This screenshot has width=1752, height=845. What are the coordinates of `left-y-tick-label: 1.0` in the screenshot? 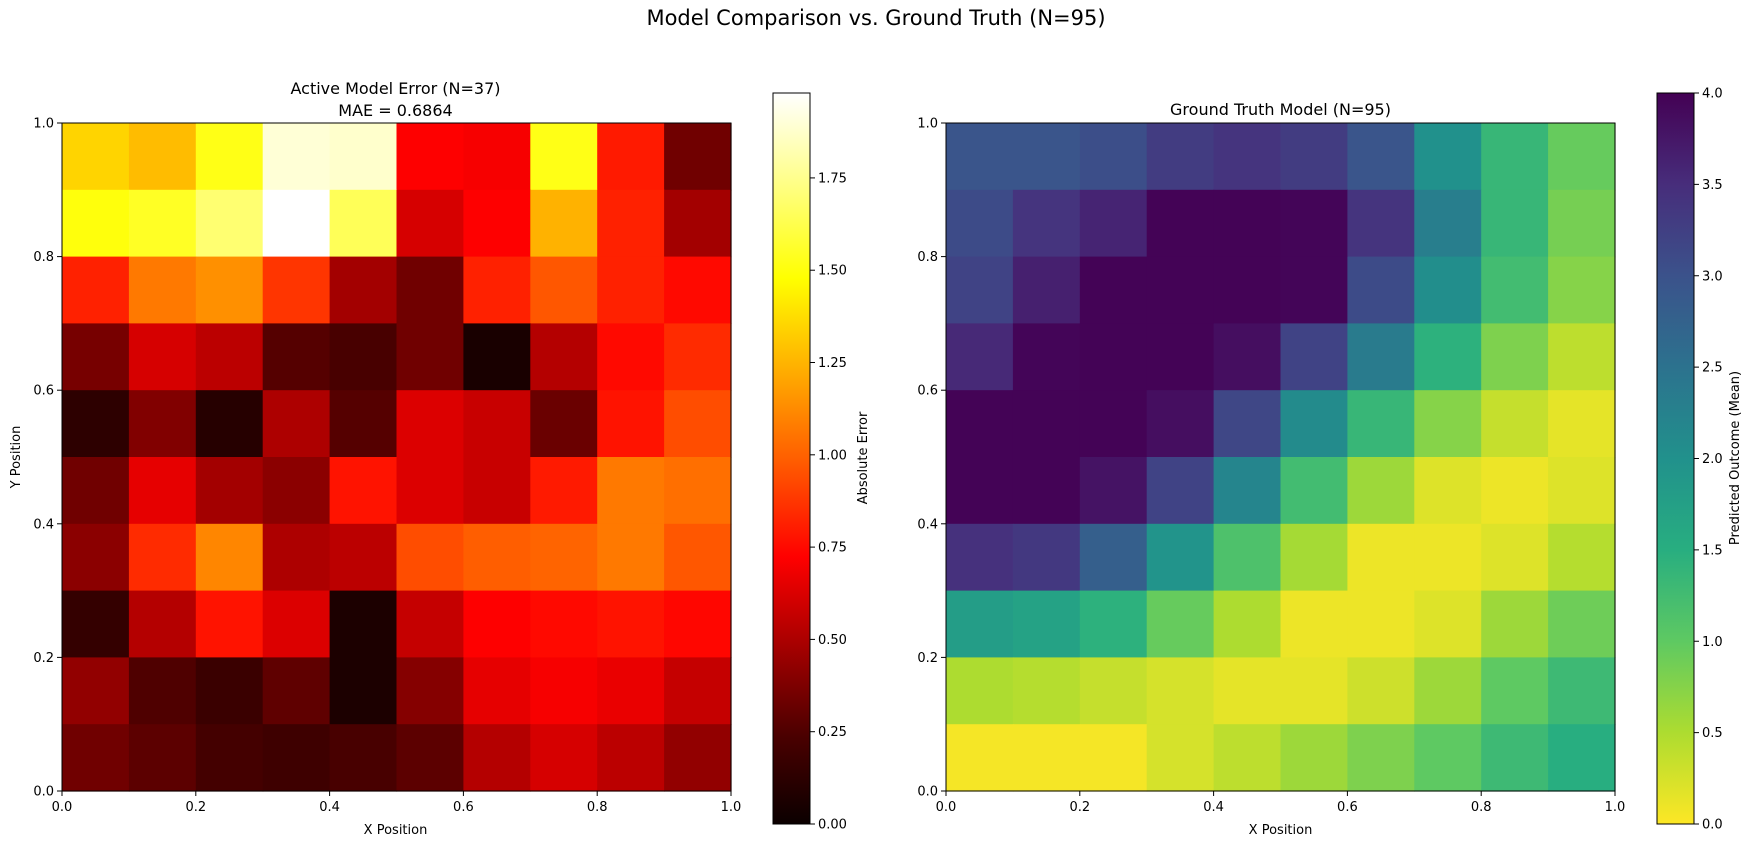 It's located at (43, 124).